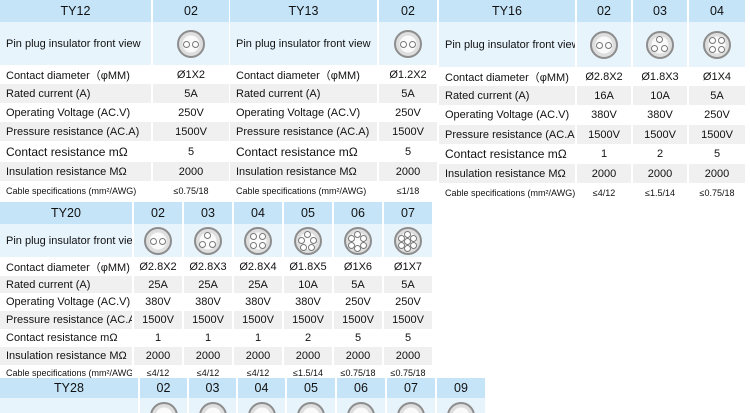 The width and height of the screenshot is (750, 413). I want to click on row-label: Cable specifications (mm²/AWG), so click(66, 372).